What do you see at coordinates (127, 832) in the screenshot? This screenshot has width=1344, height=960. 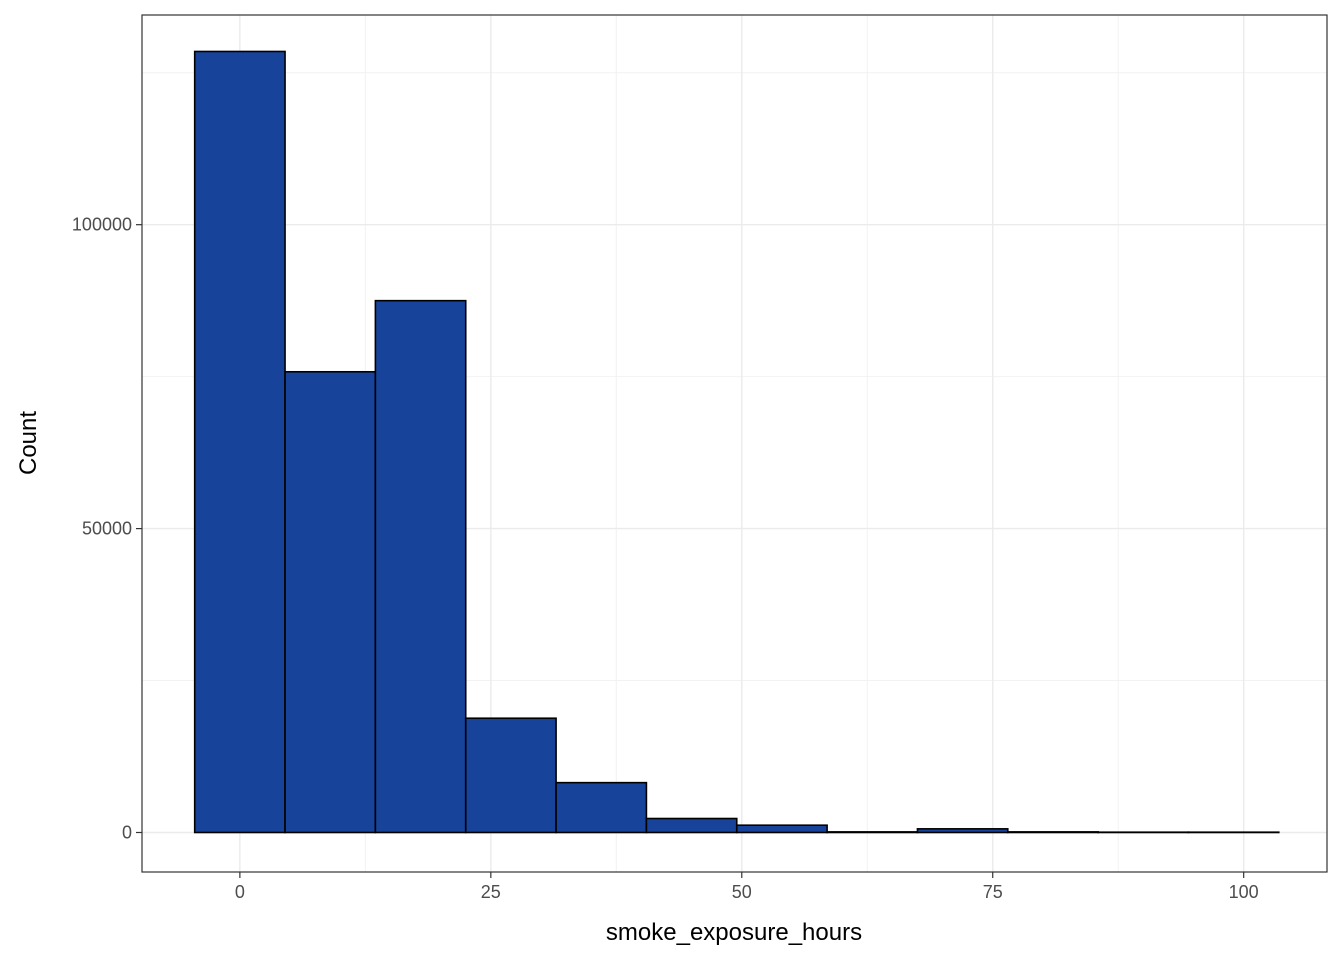 I see `y-tick-label-0: 0` at bounding box center [127, 832].